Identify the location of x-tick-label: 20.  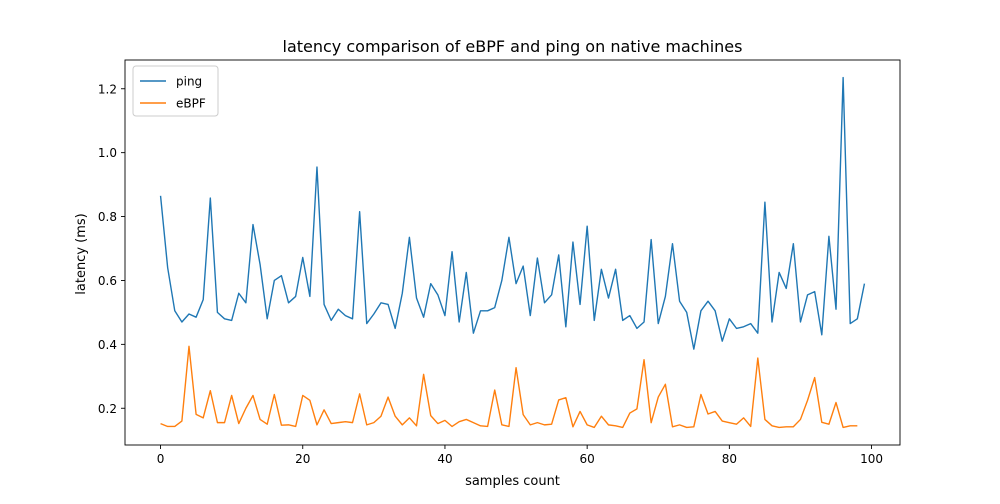
(302, 459).